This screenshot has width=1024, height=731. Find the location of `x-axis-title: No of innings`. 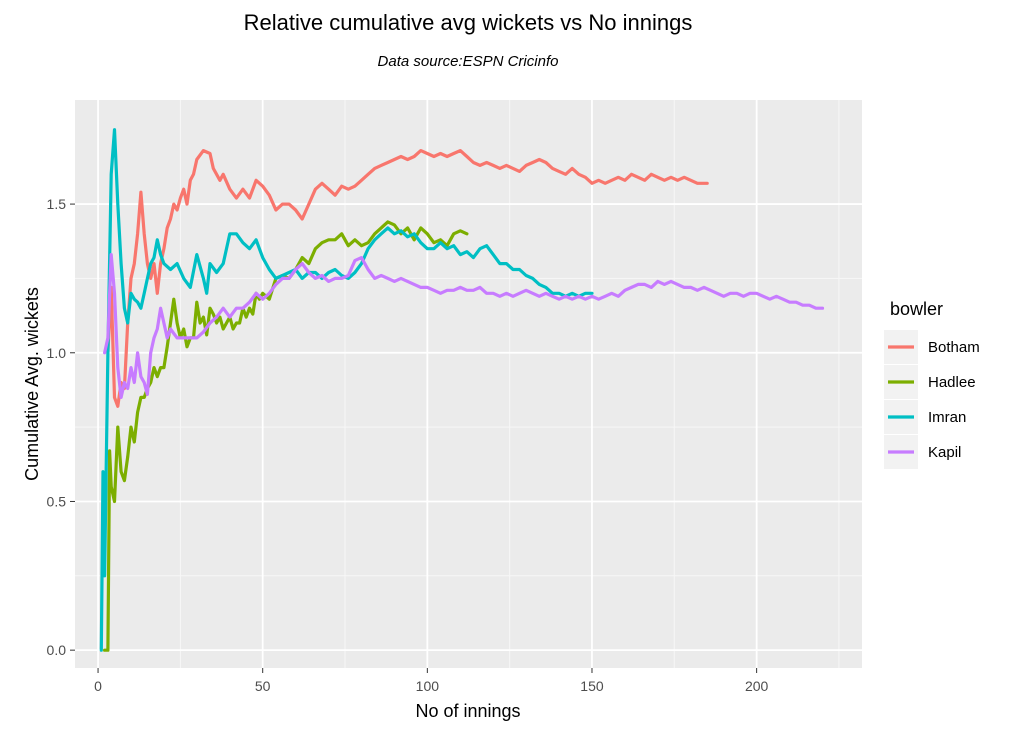

x-axis-title: No of innings is located at coordinates (467, 711).